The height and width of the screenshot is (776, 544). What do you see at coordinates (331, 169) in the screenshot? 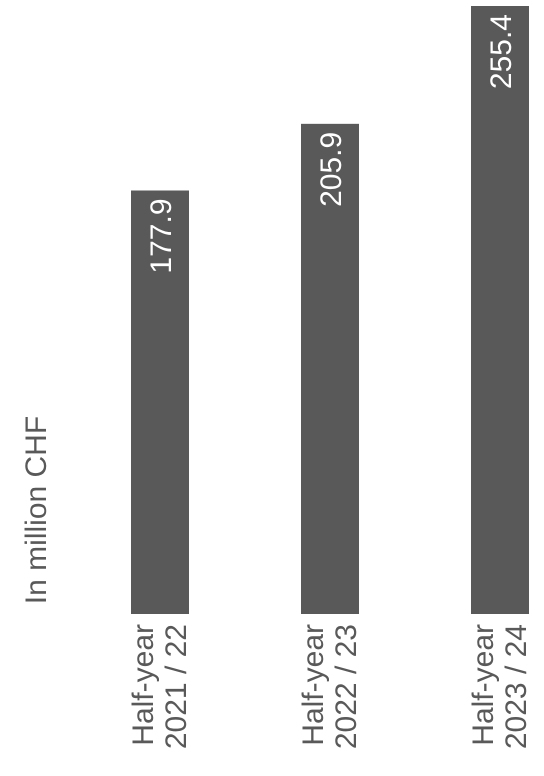
I see `bar-value-label-2: 205.9` at bounding box center [331, 169].